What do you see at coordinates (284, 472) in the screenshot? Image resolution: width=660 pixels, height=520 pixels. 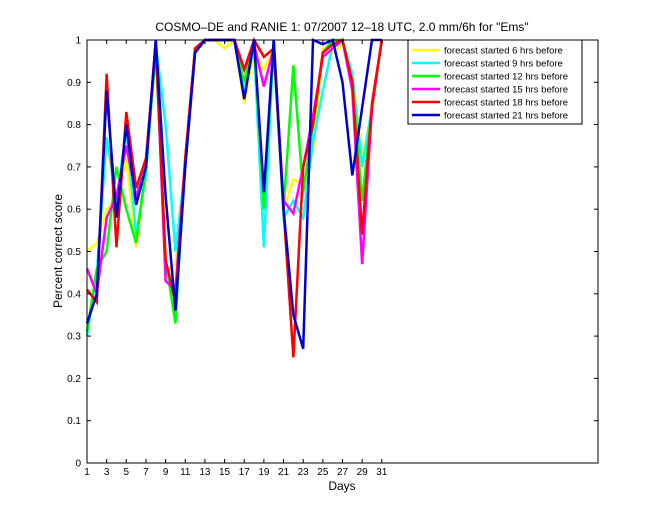 I see `x-tick-label: 21` at bounding box center [284, 472].